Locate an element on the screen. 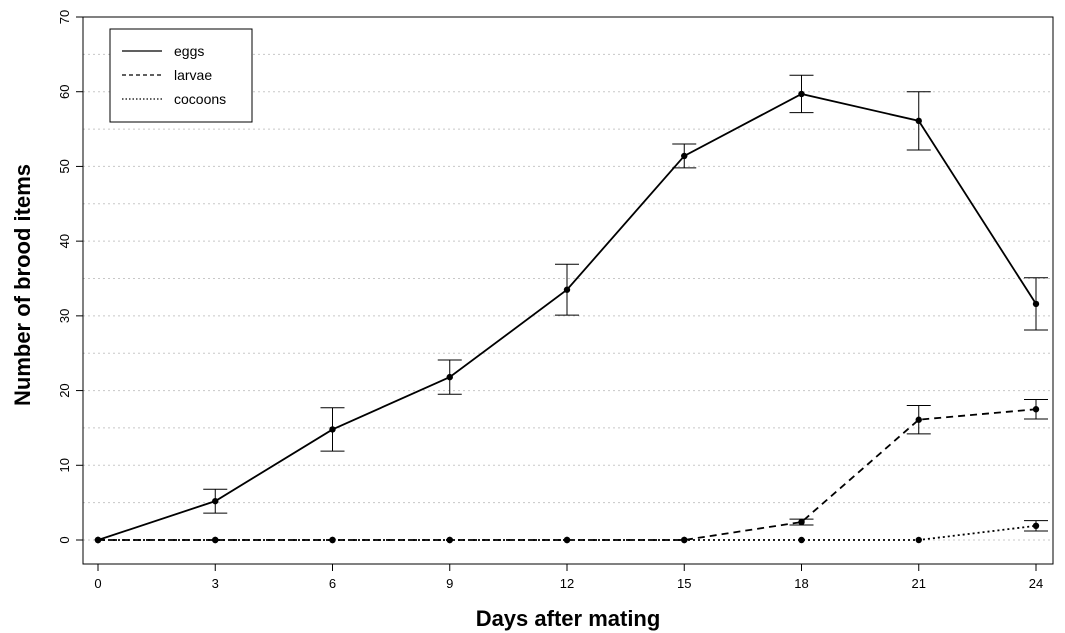 This screenshot has width=1065, height=633. y-tick-label: 20 is located at coordinates (64, 390).